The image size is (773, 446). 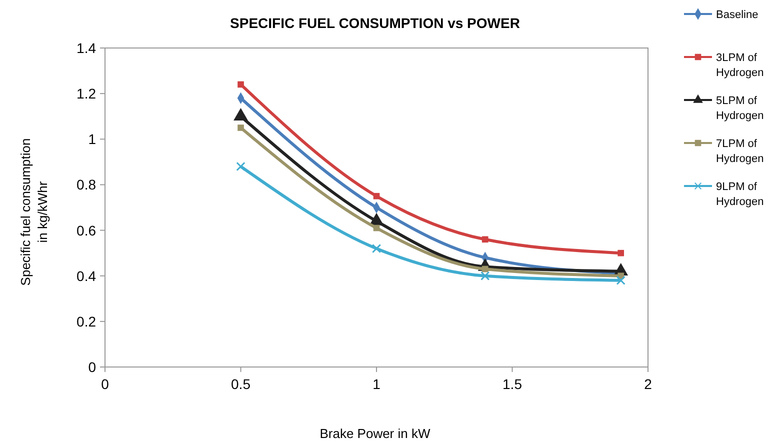 I want to click on legend-label: 9LPM of Hydrogen, so click(x=740, y=194).